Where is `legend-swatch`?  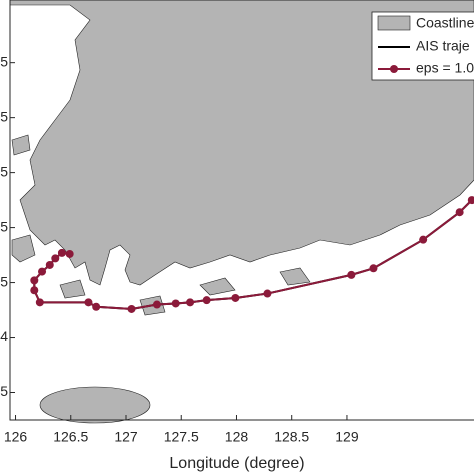
legend-swatch is located at coordinates (394, 23).